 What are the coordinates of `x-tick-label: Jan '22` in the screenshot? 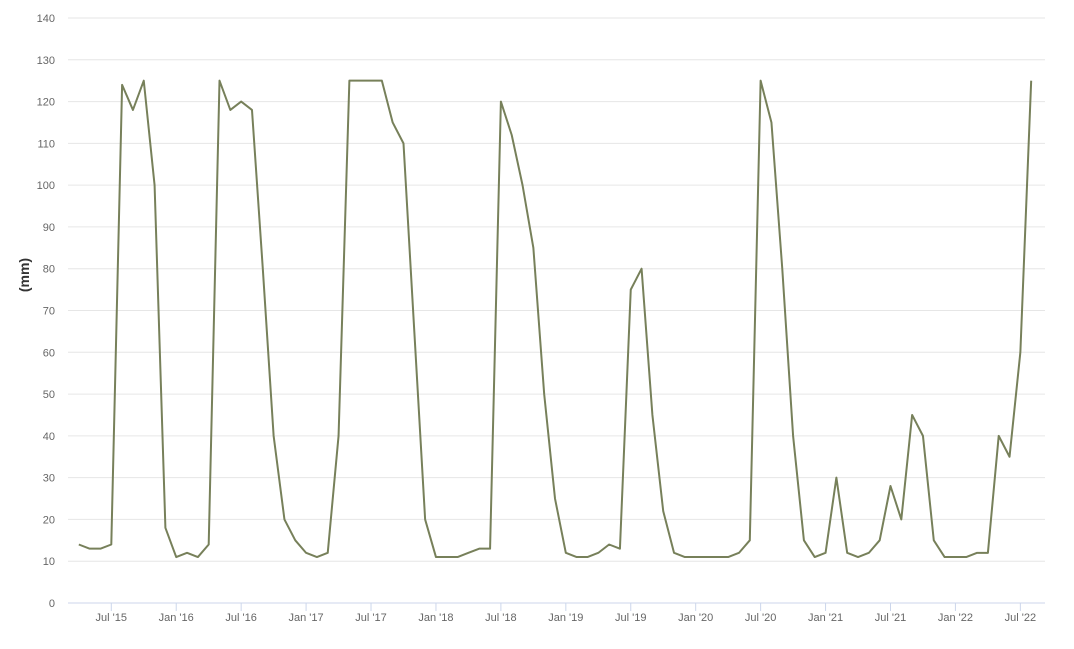 It's located at (955, 618).